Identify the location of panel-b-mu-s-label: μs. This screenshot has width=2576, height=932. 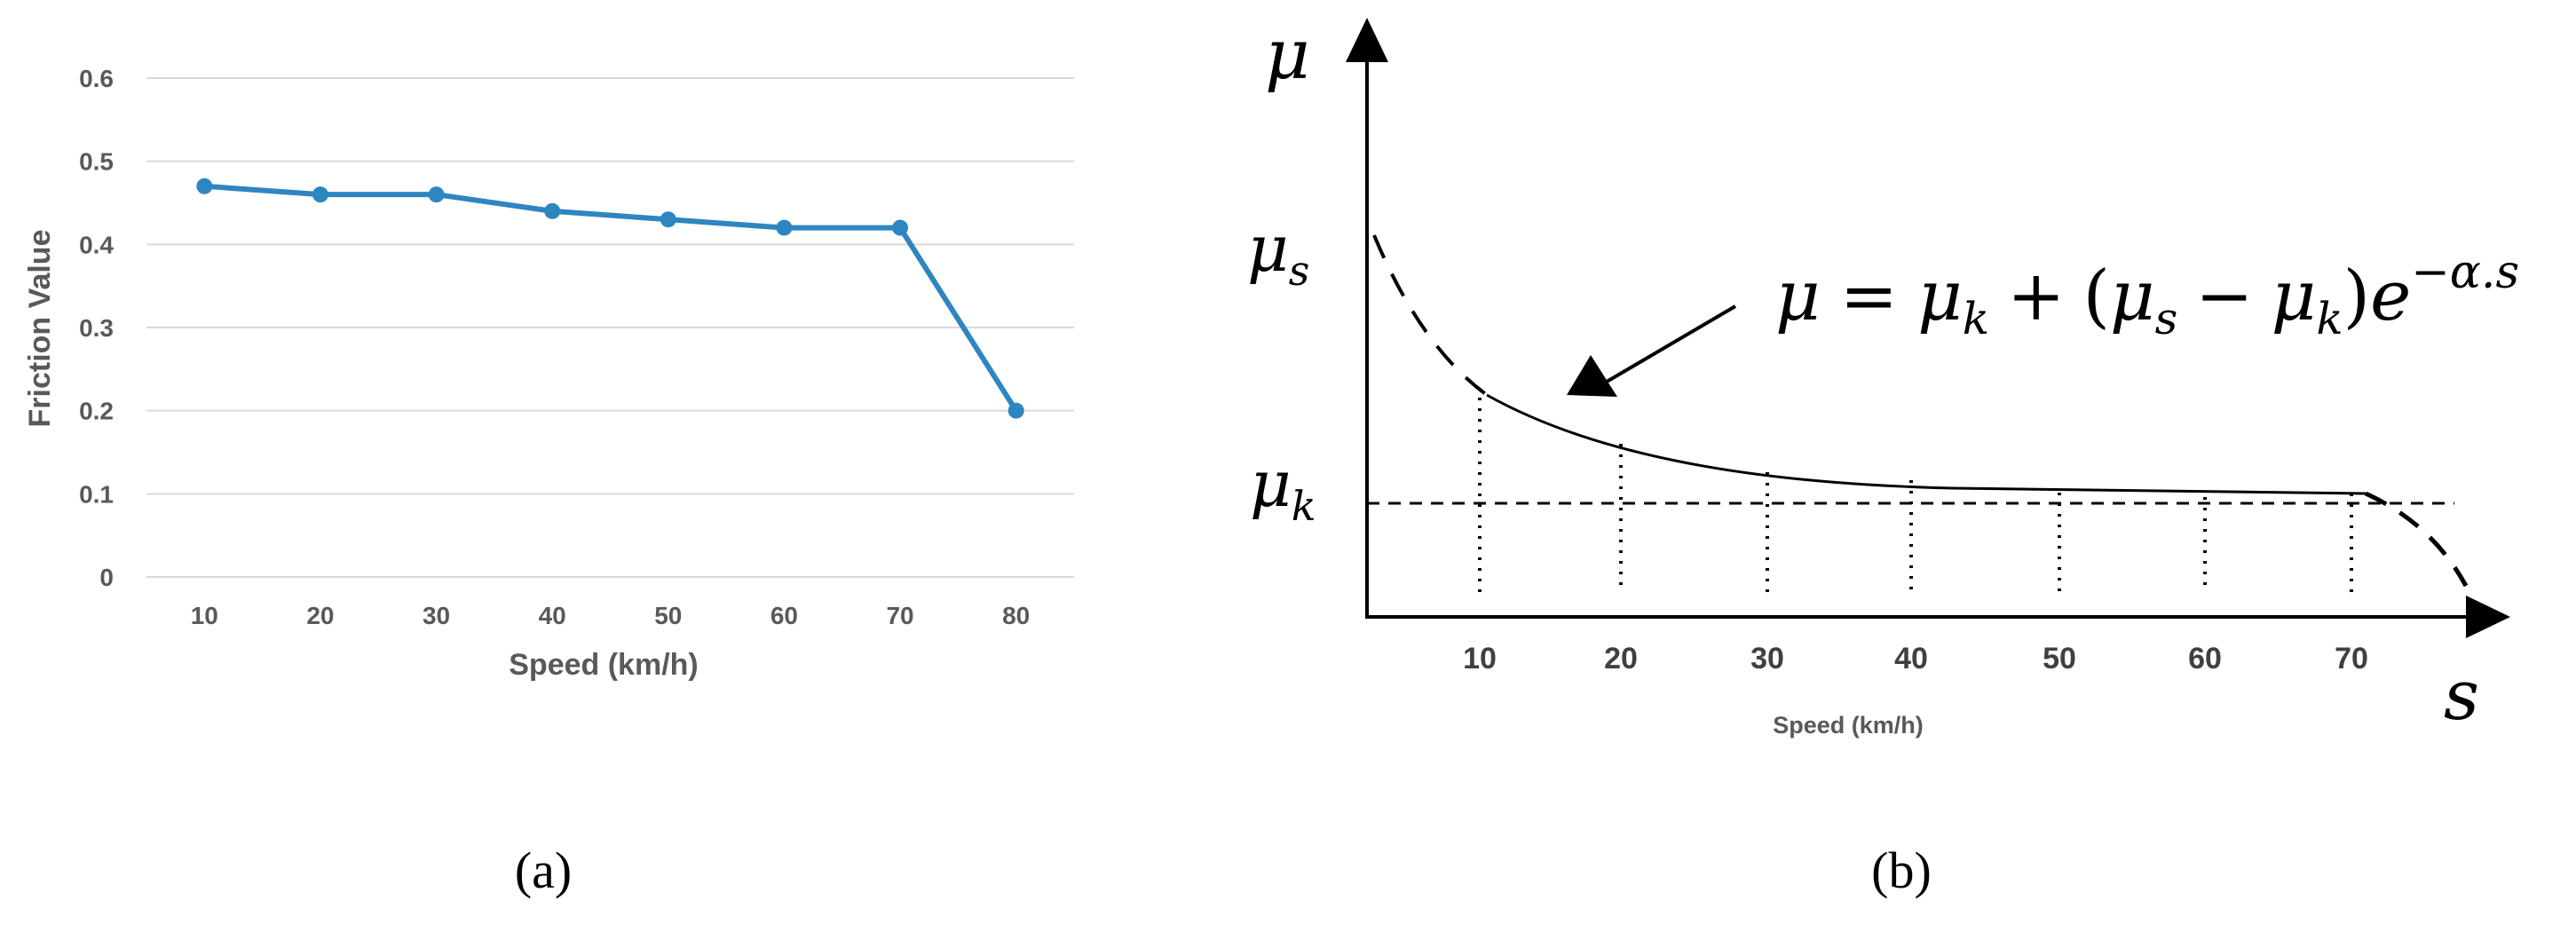
(1278, 253).